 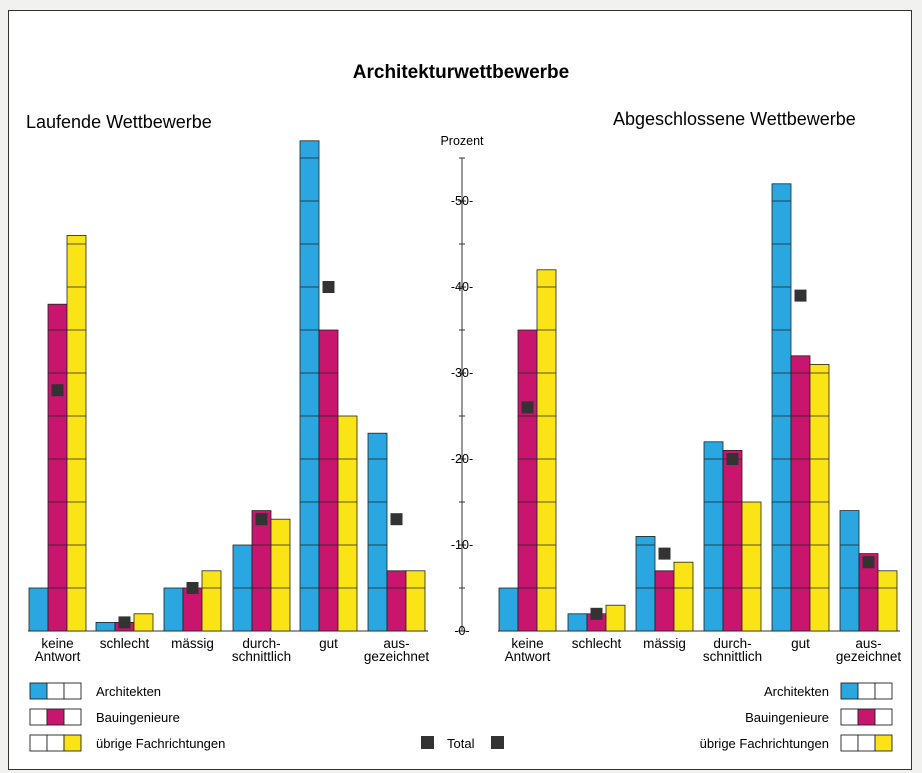 What do you see at coordinates (800, 643) in the screenshot?
I see `category-label: gut` at bounding box center [800, 643].